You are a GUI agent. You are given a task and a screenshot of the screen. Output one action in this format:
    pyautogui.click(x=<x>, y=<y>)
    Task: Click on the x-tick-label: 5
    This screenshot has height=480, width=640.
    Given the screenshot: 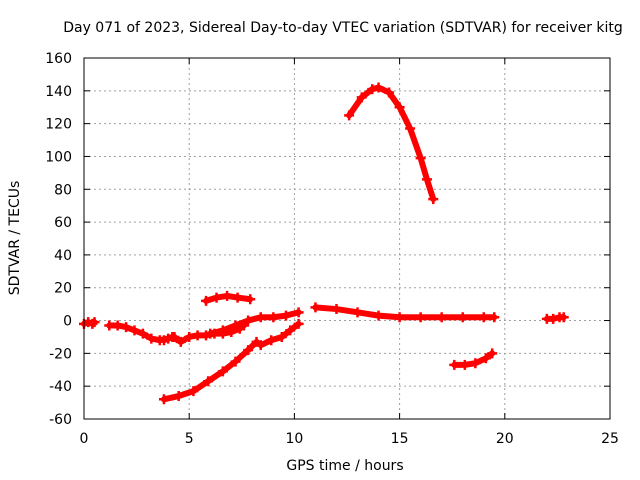 What is the action you would take?
    pyautogui.click(x=189, y=439)
    